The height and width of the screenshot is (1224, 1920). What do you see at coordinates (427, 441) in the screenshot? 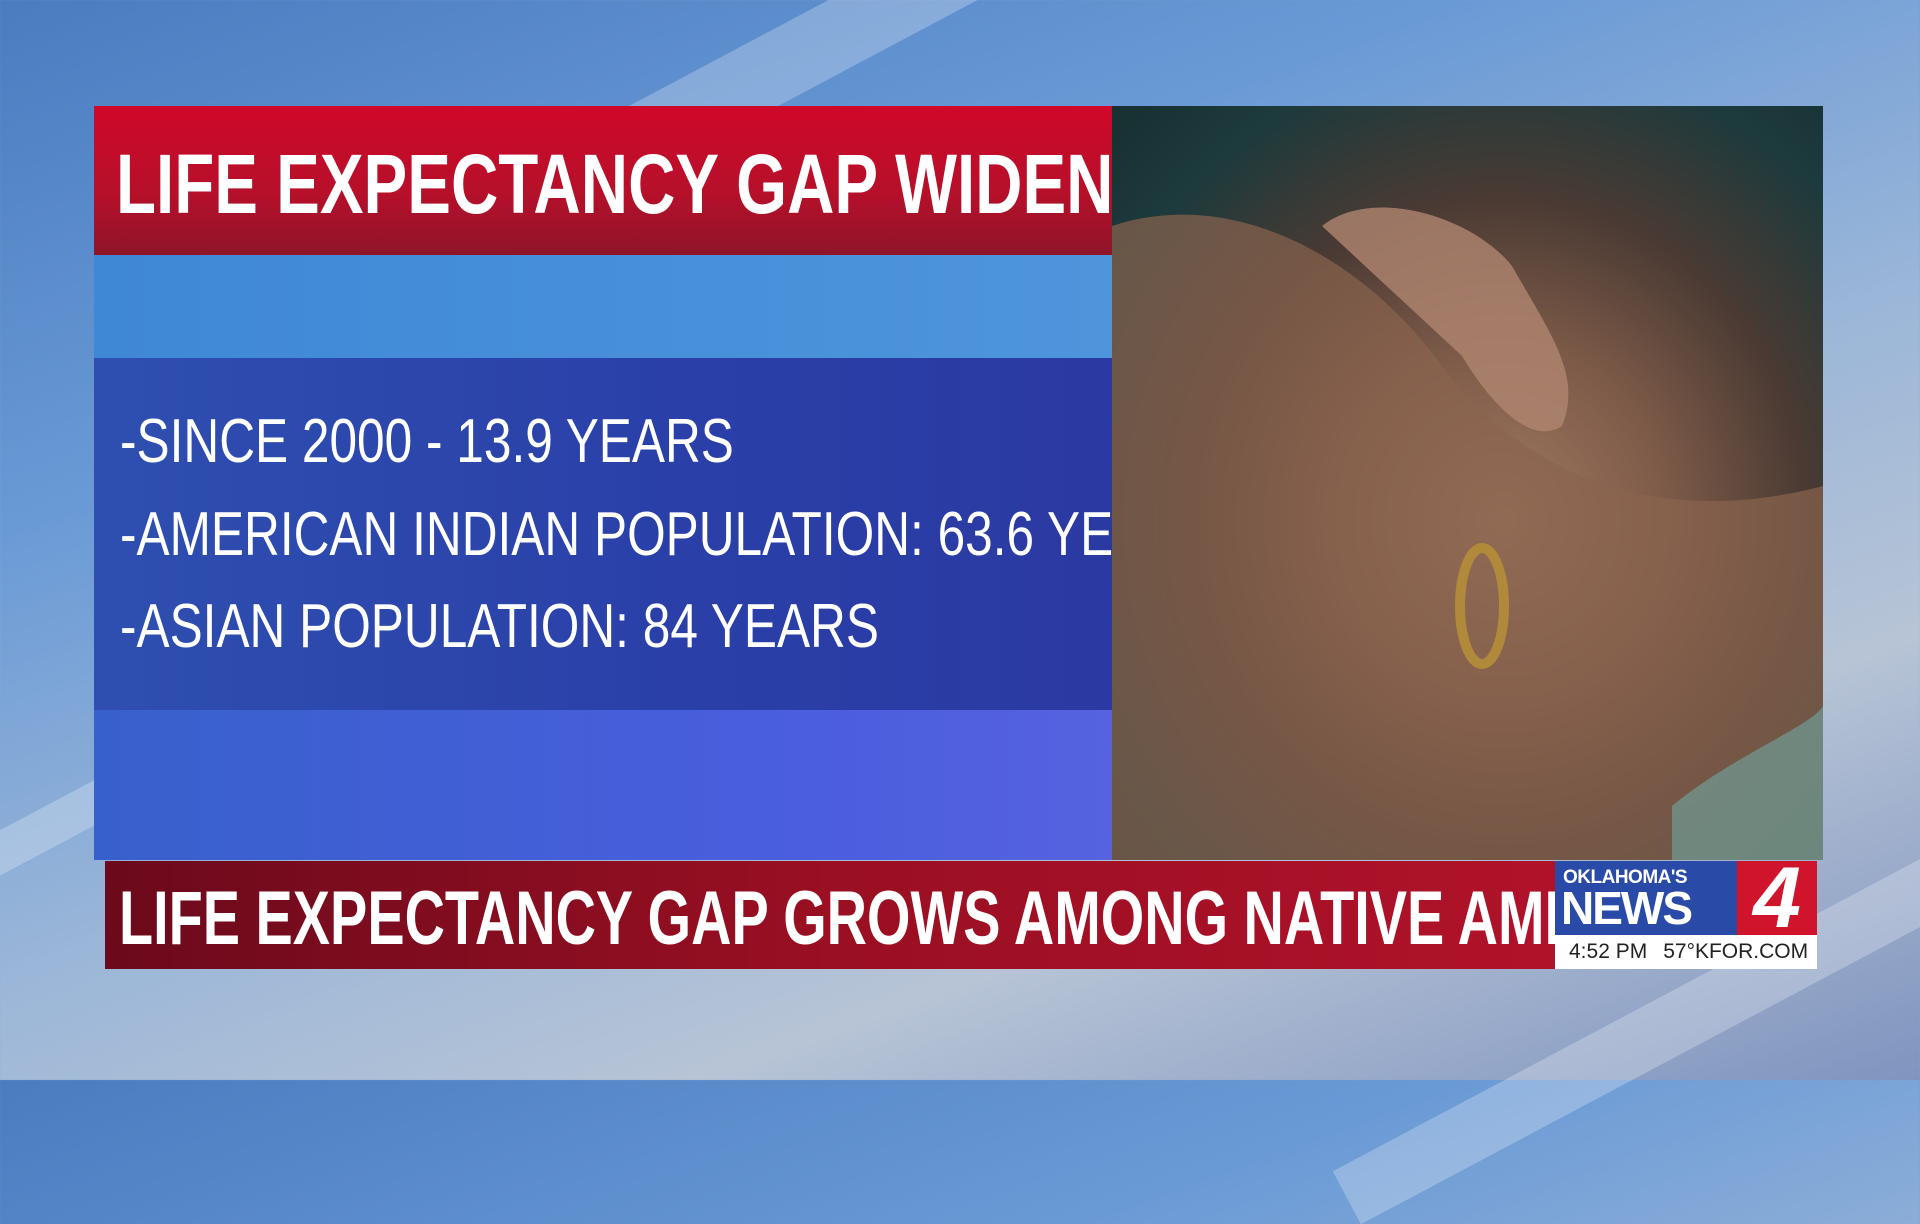
I see `bullet-item: -SINCE 2000 - 13.9 YEARS` at bounding box center [427, 441].